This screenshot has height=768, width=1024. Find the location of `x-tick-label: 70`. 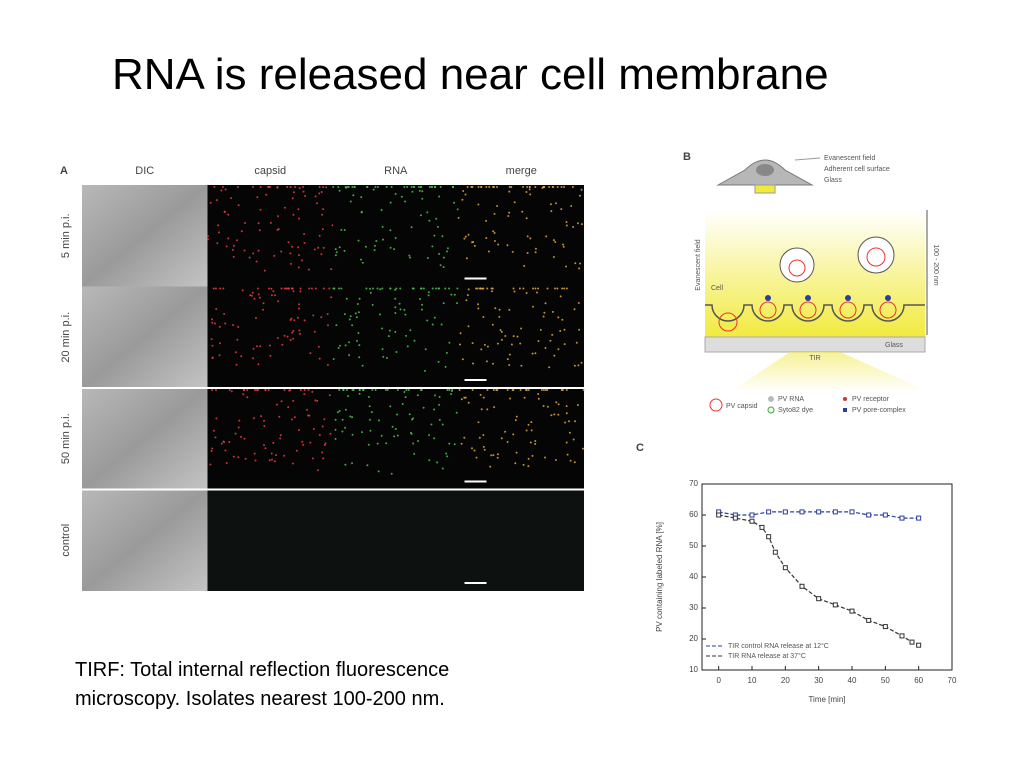

x-tick-label: 70 is located at coordinates (952, 680).